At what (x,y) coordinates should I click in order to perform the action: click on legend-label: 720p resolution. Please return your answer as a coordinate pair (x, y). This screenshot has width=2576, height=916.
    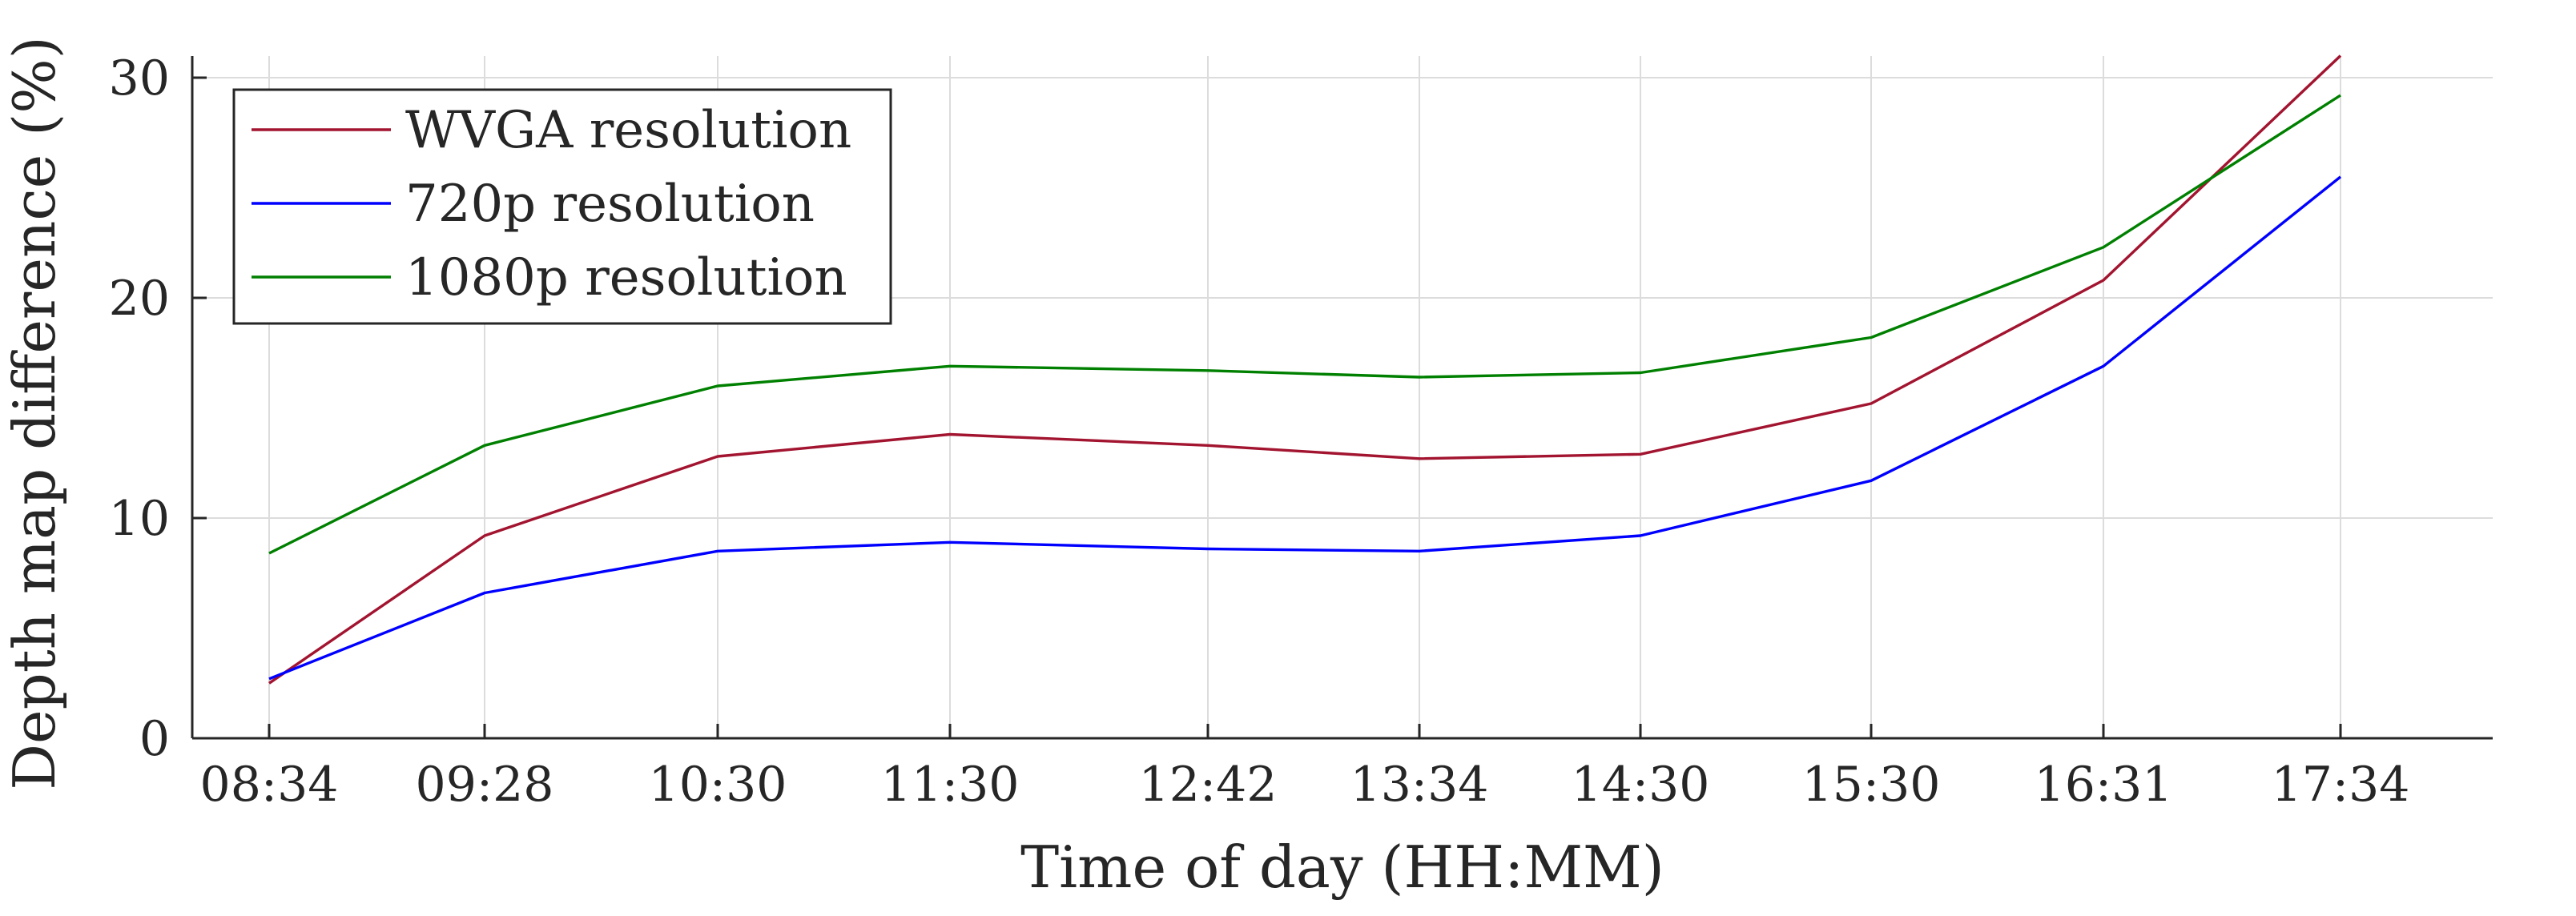
    Looking at the image, I should click on (610, 205).